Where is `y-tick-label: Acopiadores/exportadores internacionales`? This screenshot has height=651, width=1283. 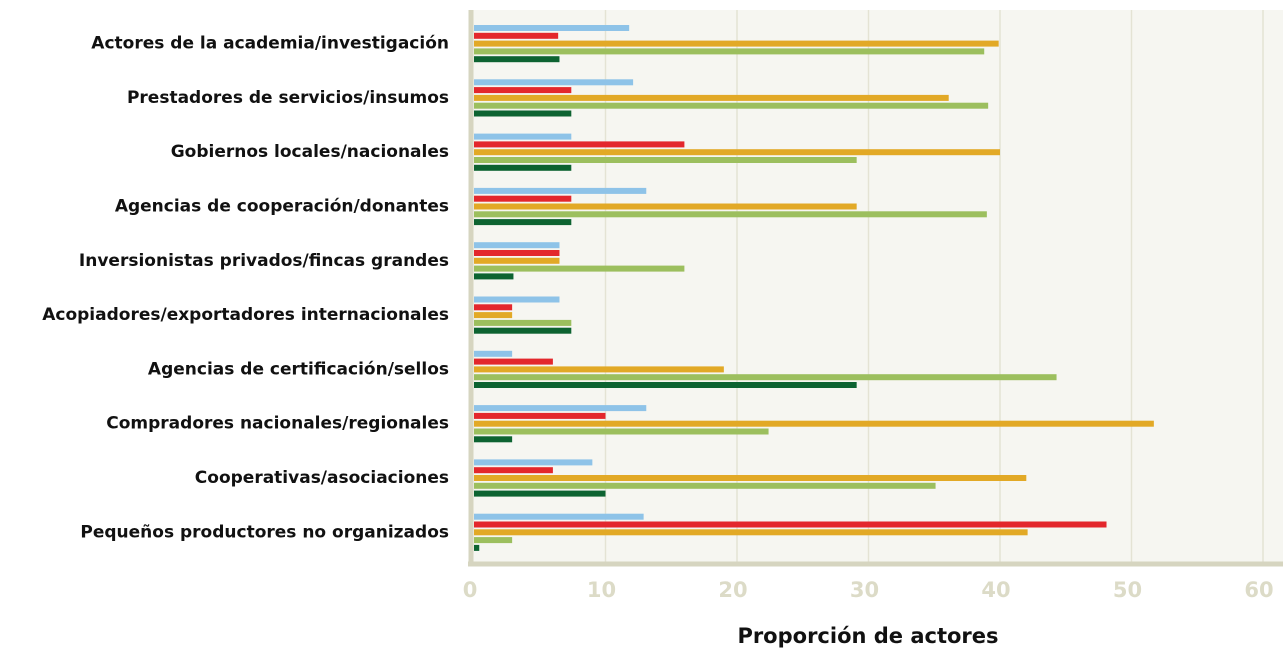 y-tick-label: Acopiadores/exportadores internacionales is located at coordinates (245, 315).